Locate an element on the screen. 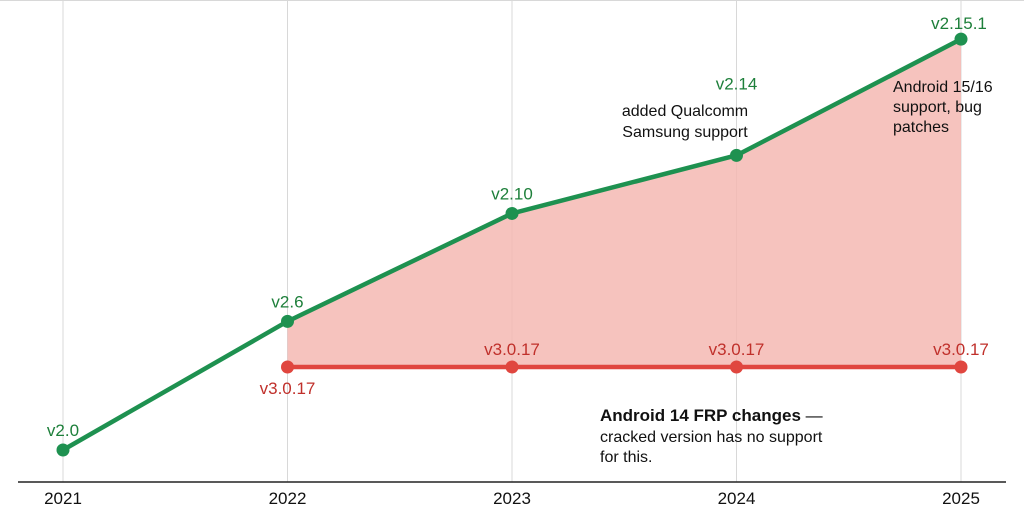 The height and width of the screenshot is (521, 1024). annotation-frp-title-line: Android 14 FRP changes — is located at coordinates (711, 415).